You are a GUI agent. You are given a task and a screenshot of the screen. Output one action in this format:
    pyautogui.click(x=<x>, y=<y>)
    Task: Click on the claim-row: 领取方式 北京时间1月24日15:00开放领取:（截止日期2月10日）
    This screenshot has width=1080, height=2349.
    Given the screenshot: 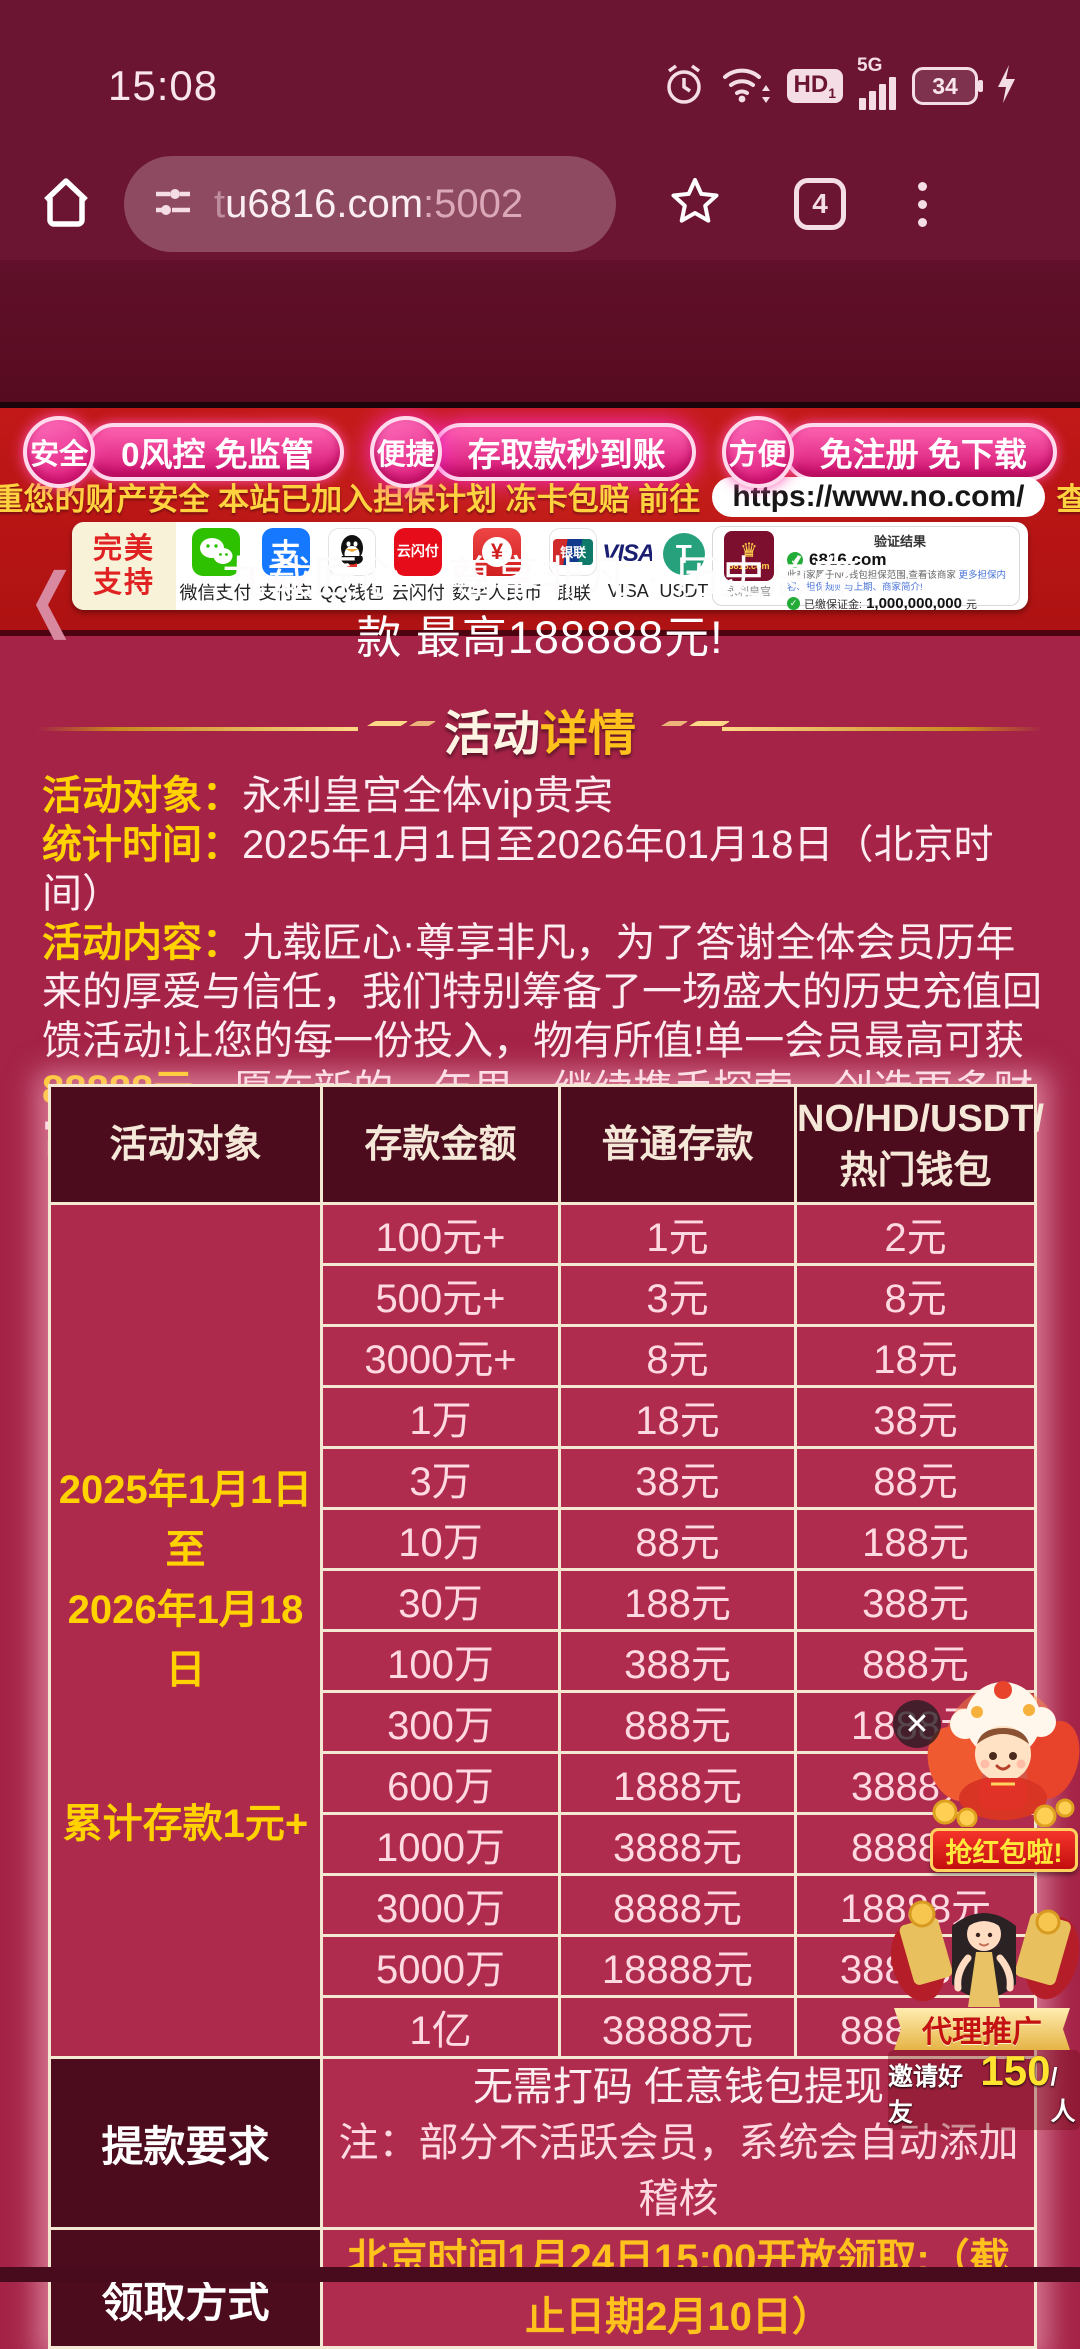 What is the action you would take?
    pyautogui.click(x=542, y=2288)
    